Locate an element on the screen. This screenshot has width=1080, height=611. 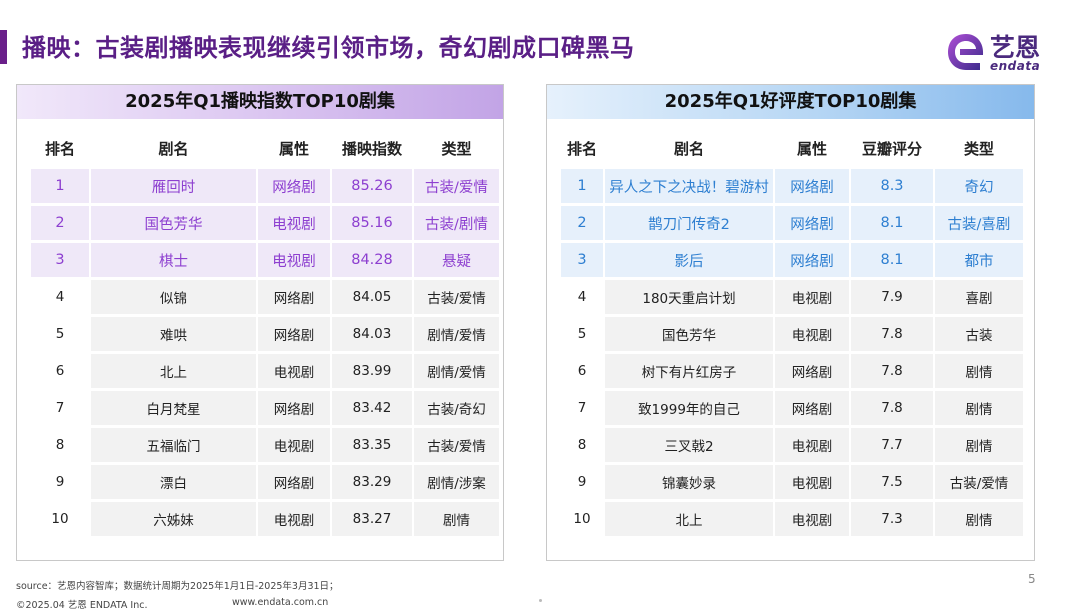
title-cell: 似锦 is located at coordinates (173, 297).